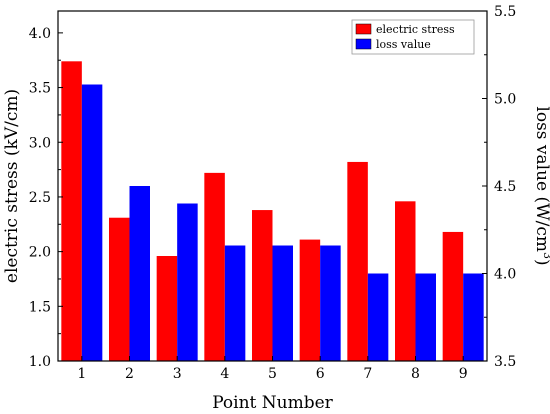  Describe the element at coordinates (505, 12) in the screenshot. I see `right-y-tick-label: 5.5` at that location.